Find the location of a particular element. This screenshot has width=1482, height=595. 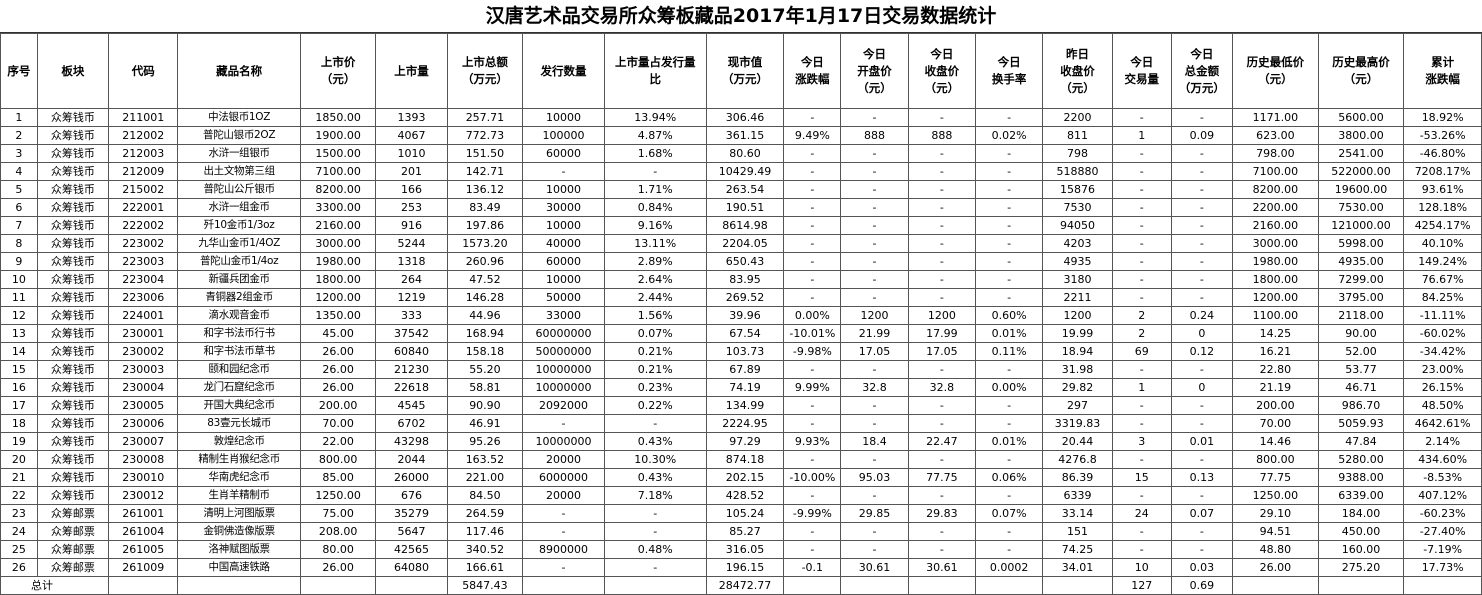

table-cell: 60840 is located at coordinates (411, 351).